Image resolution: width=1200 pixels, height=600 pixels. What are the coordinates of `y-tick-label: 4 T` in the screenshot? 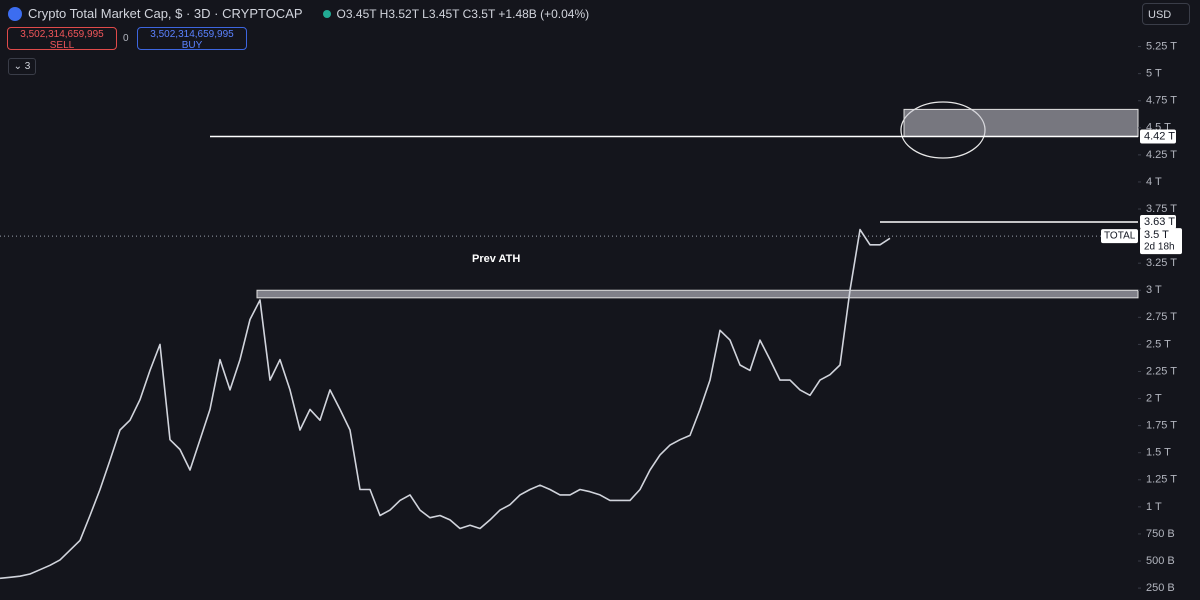 It's located at (1154, 182).